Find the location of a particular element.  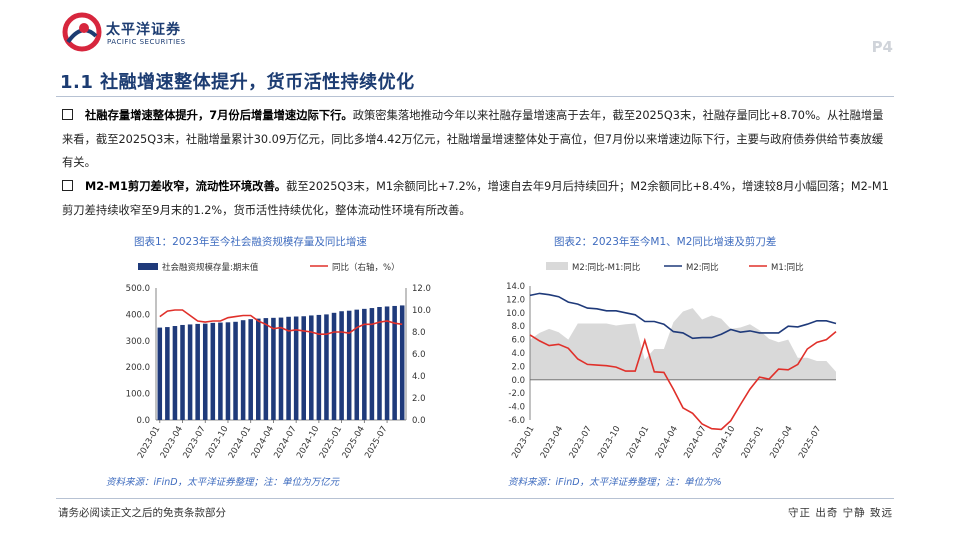

figure-1-source: 资料来源：iFinD，太平洋证券整理；注：单位为万亿元 is located at coordinates (223, 482).